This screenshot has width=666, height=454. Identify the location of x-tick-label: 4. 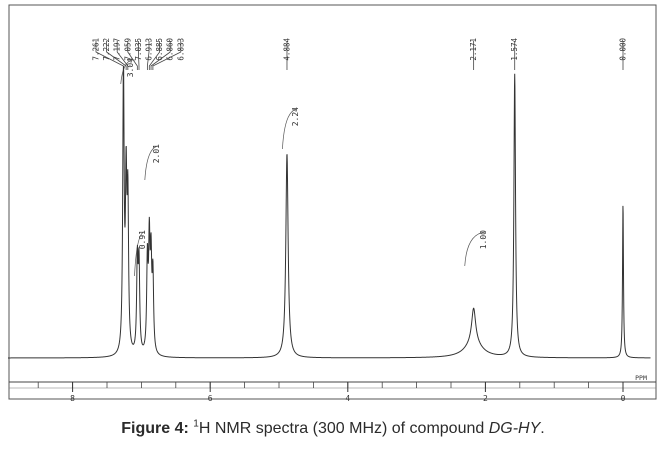
(347, 398).